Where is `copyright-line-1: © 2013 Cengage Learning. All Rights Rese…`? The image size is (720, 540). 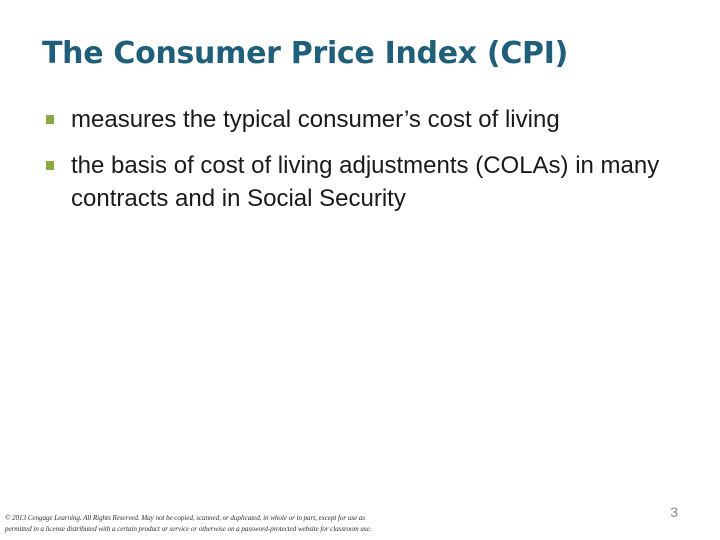
copyright-line-1: © 2013 Cengage Learning. All Rights Rese… is located at coordinates (185, 518).